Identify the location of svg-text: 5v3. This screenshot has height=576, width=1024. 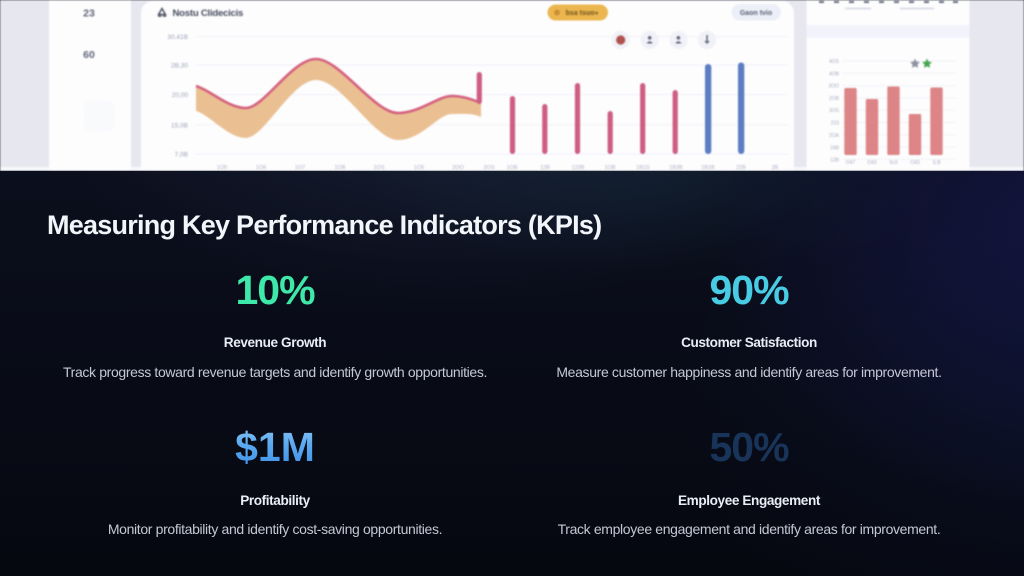
(893, 163).